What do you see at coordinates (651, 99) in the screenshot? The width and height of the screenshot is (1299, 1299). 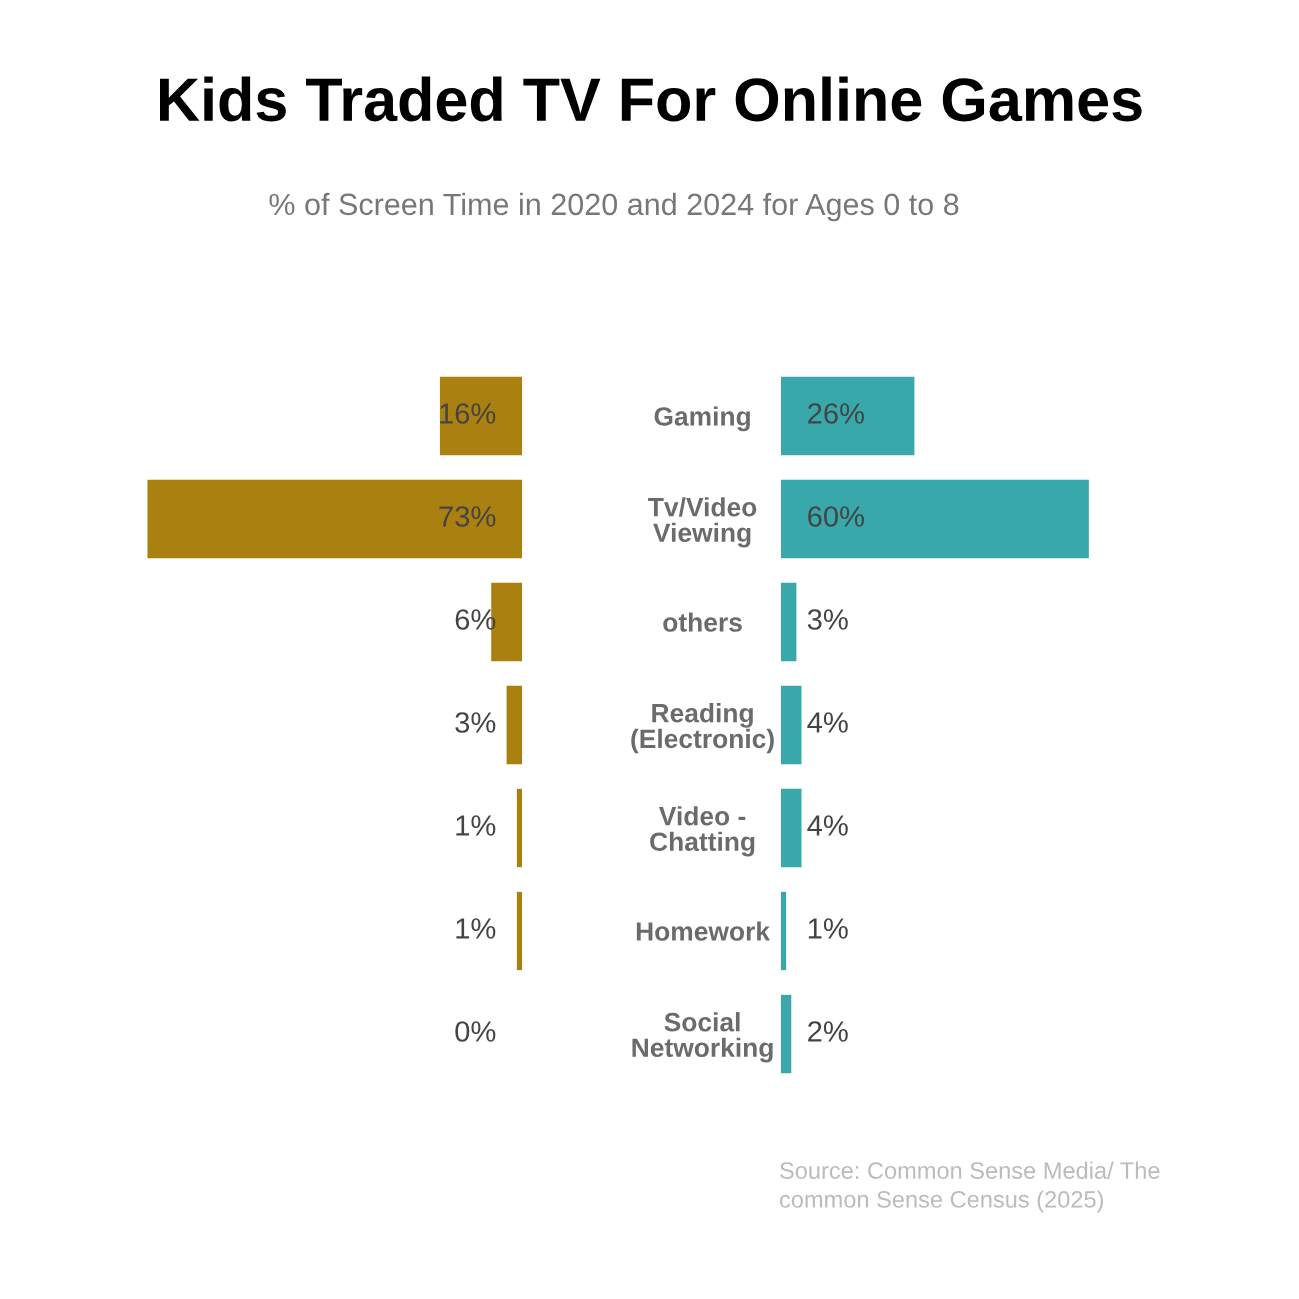 I see `text: Kids Traded TV For Online Games` at bounding box center [651, 99].